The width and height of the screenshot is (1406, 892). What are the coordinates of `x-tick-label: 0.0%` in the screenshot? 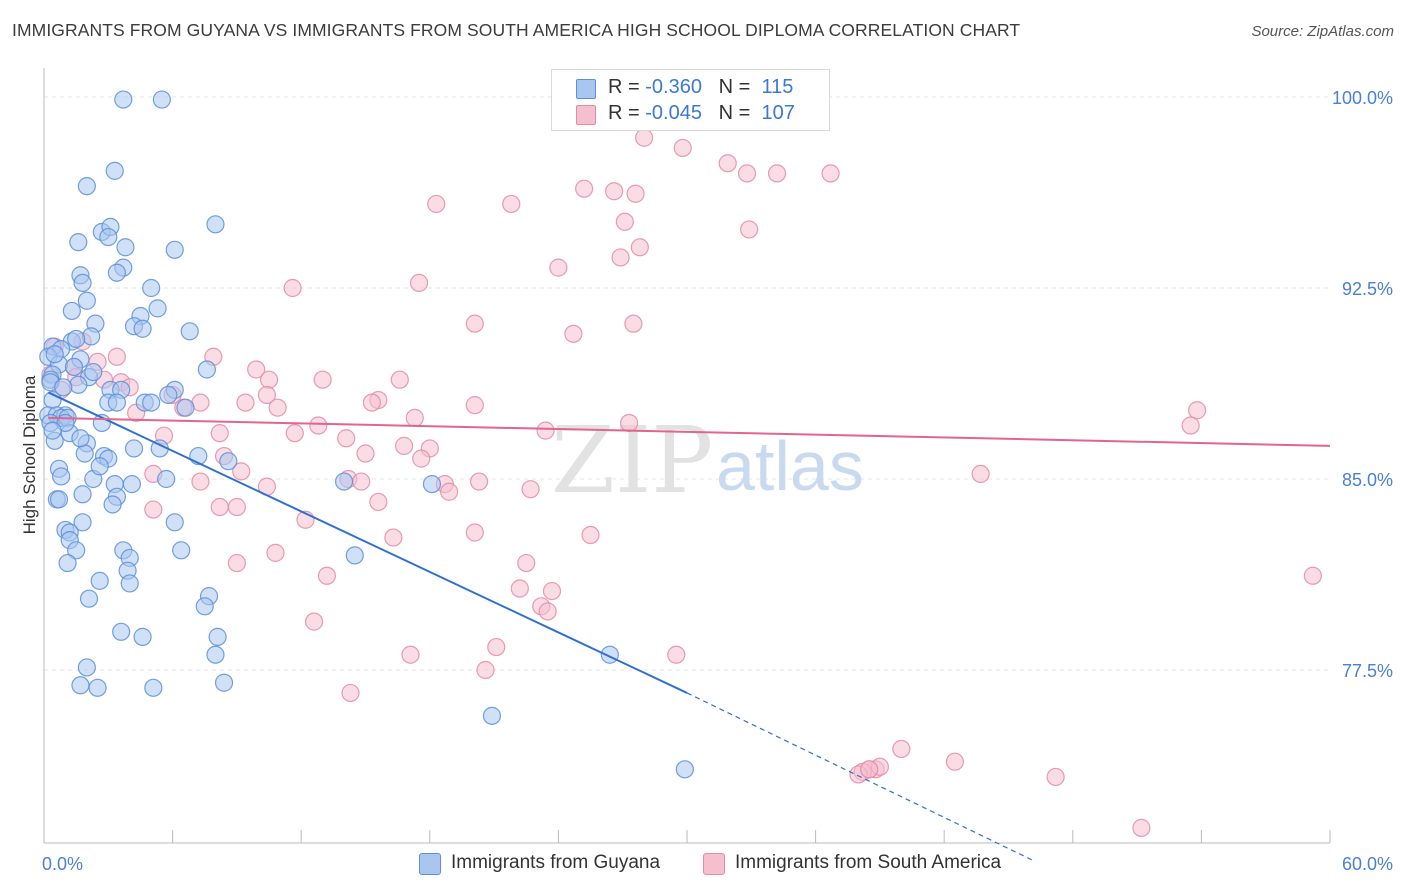 It's located at (62, 864).